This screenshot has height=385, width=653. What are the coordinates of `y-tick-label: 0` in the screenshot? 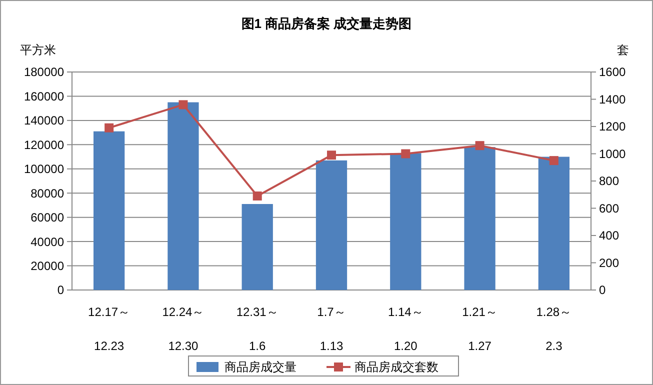 It's located at (60, 290).